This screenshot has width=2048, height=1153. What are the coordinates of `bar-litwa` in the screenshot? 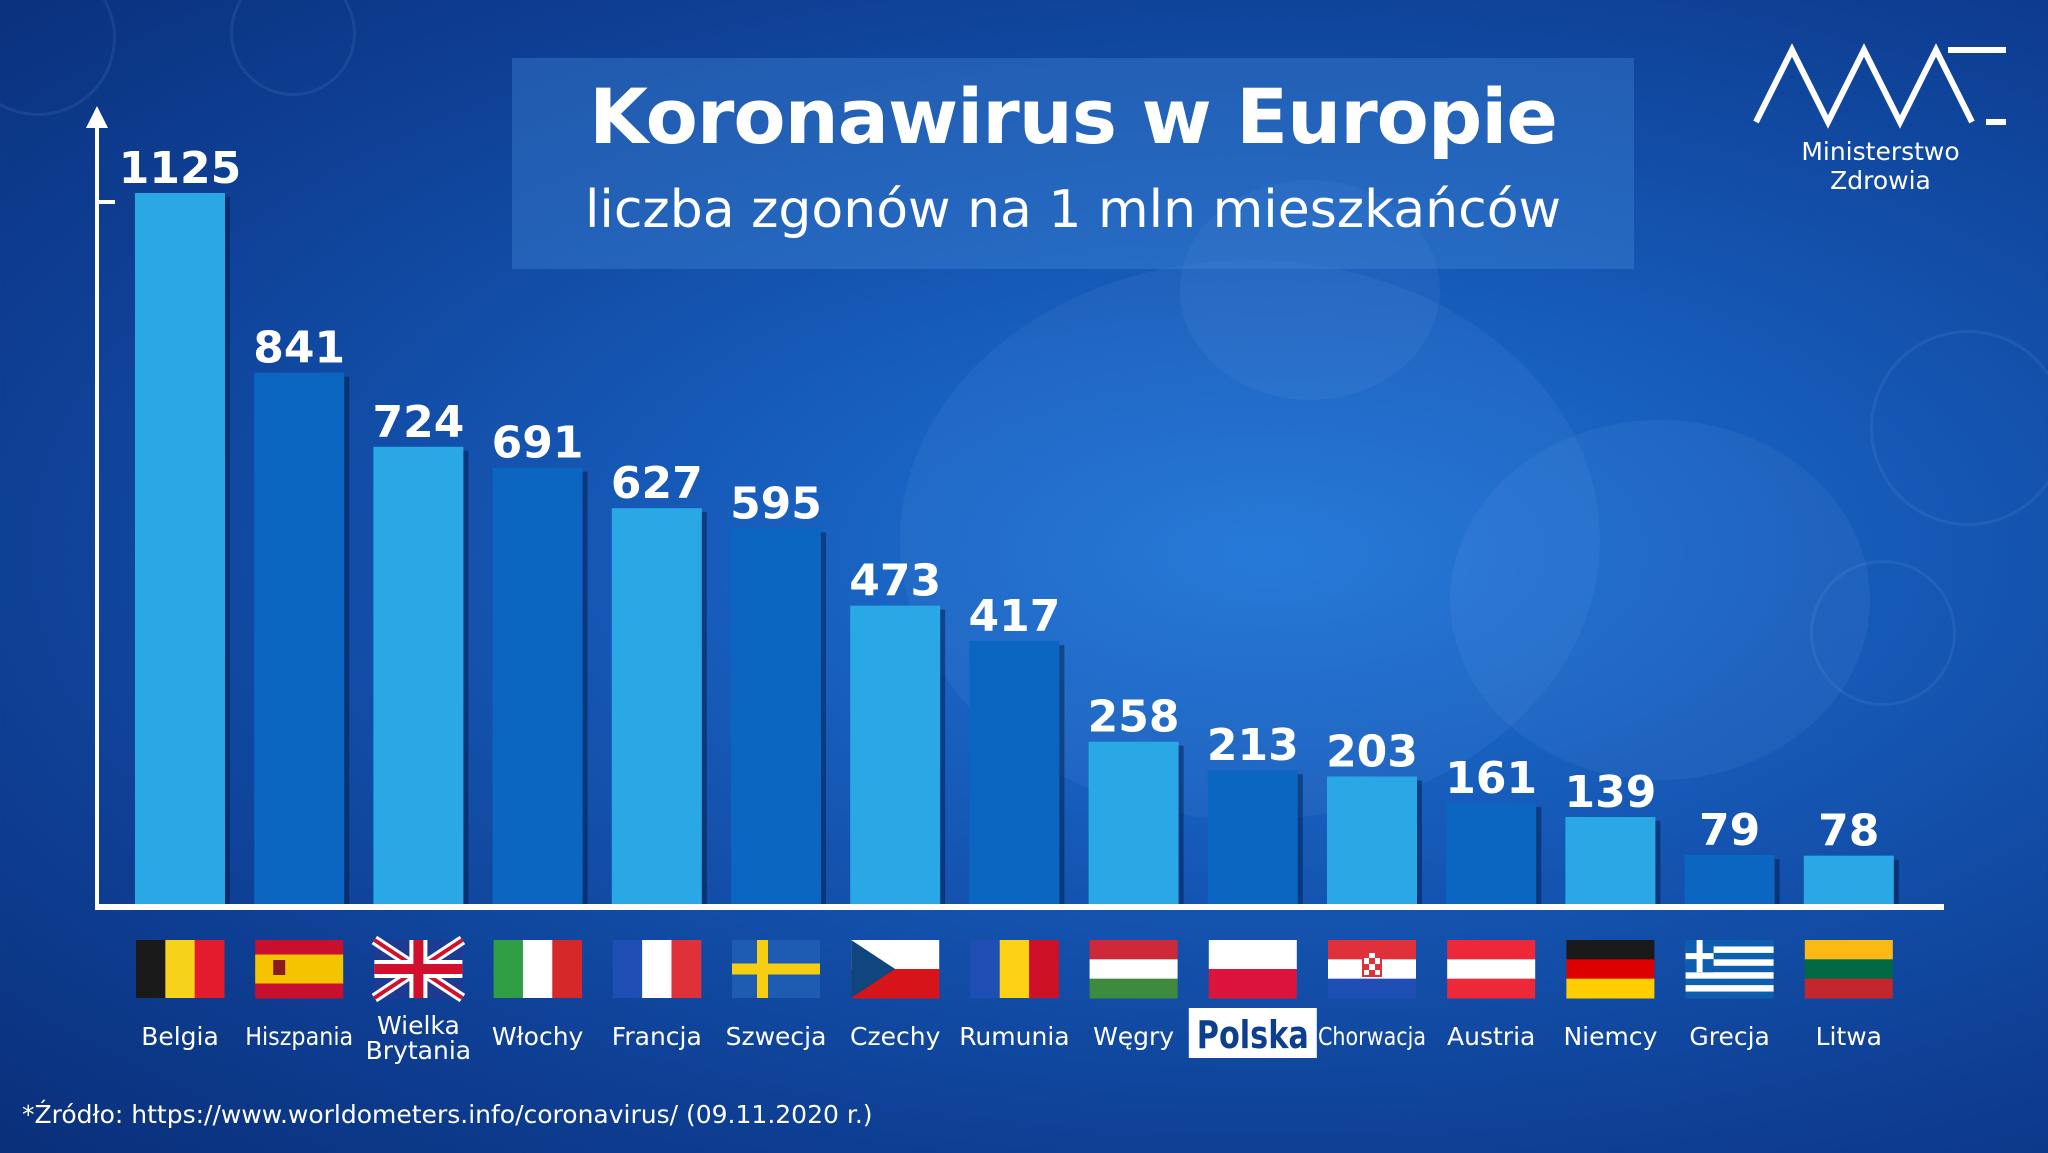 It's located at (1848, 880).